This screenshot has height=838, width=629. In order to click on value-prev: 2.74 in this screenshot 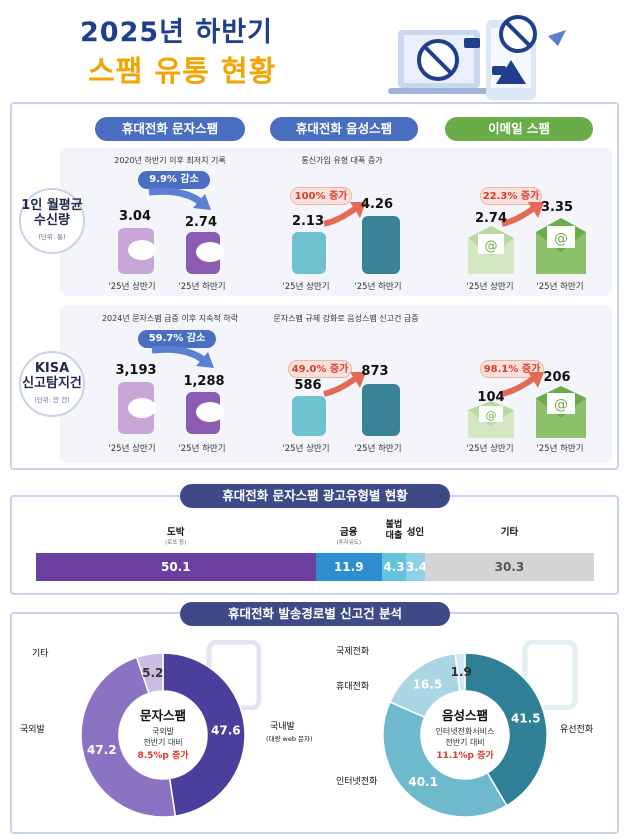, I will do `click(491, 218)`.